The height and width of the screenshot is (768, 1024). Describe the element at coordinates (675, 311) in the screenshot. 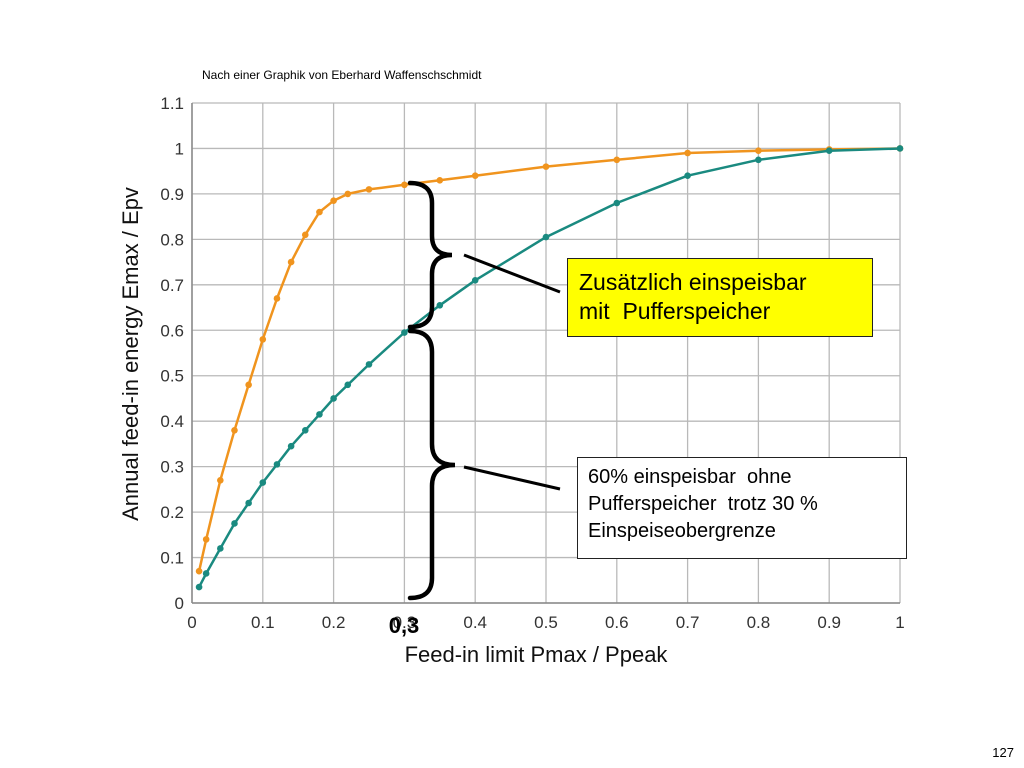

I see `annotation-with-storage-line-2: mit Pufferspeicher` at that location.